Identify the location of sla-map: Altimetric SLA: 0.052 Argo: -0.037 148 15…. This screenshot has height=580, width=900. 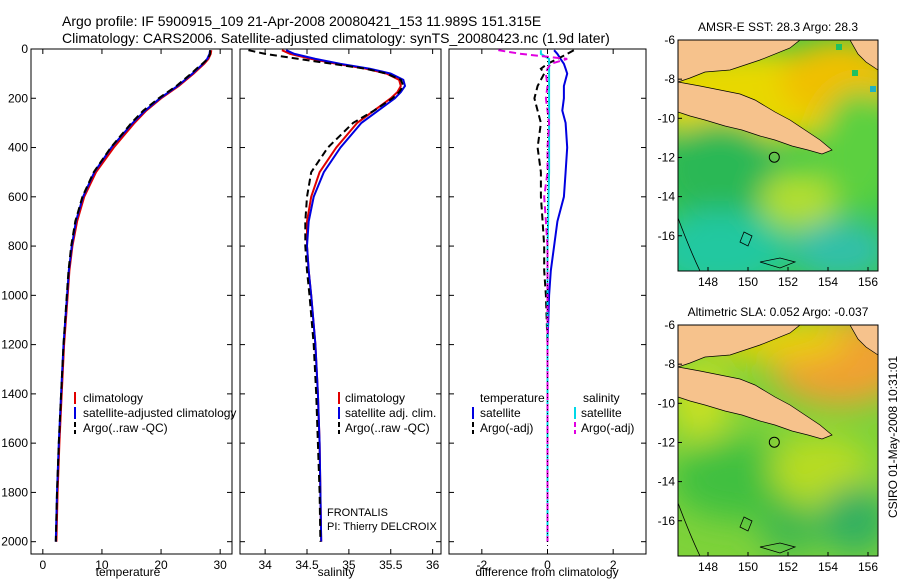
(768, 439).